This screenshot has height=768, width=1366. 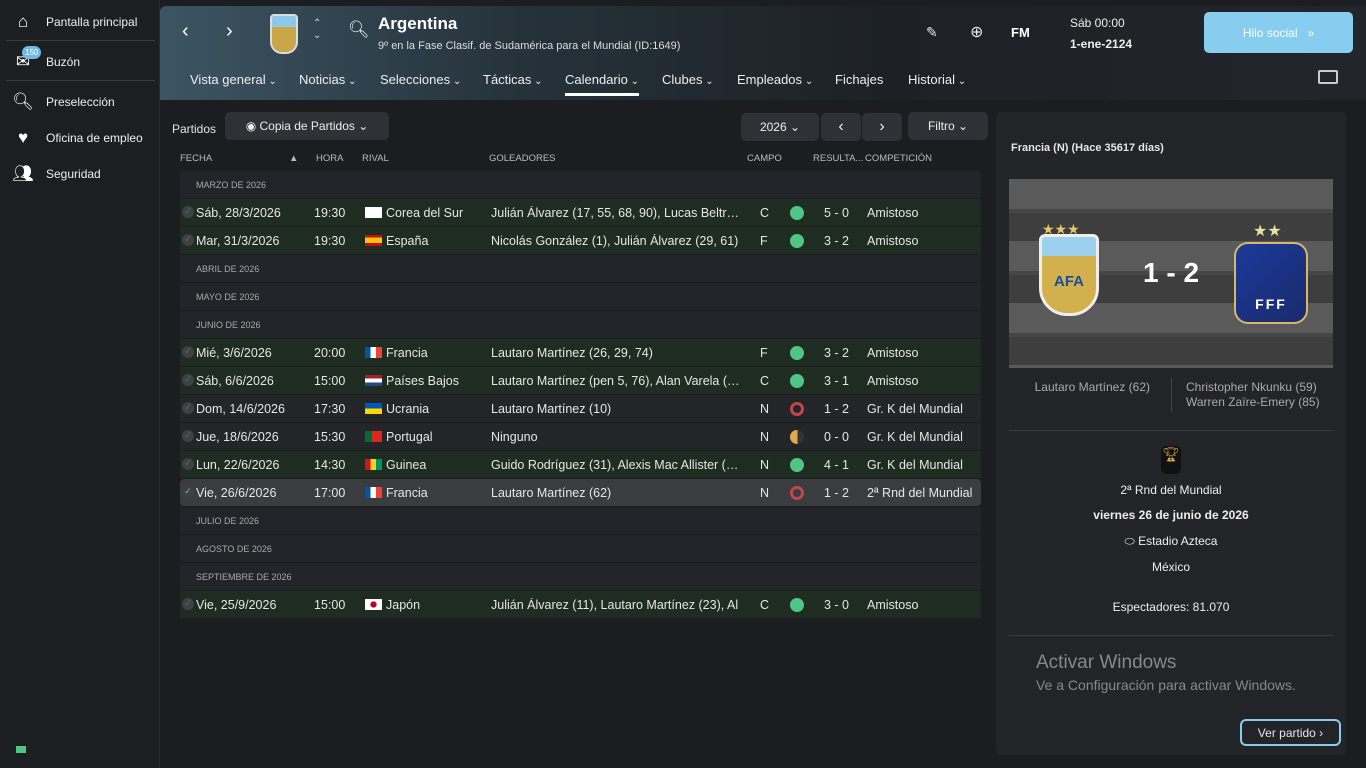 I want to click on tab-noticias: Noticias ⌄, so click(x=327, y=79).